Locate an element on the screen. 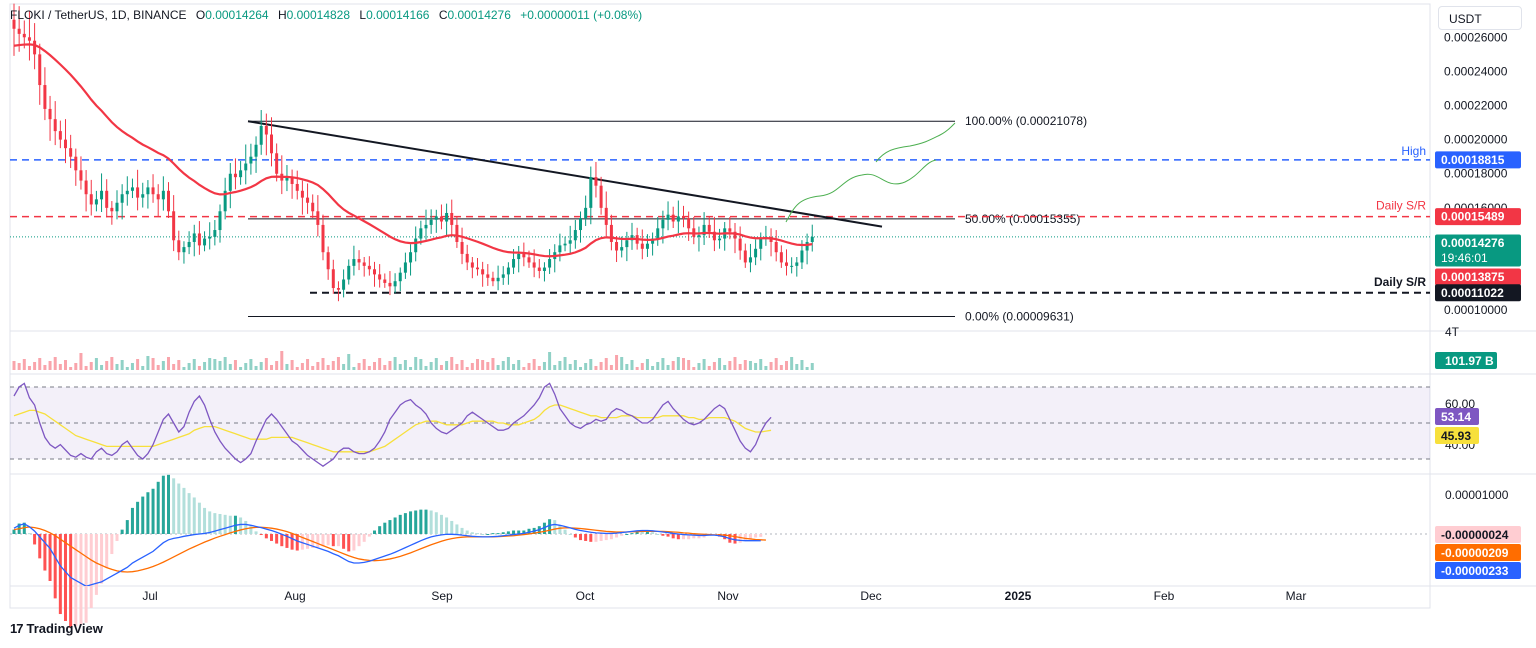 The width and height of the screenshot is (1536, 648). daily-sr-resistance-label: Daily S/R is located at coordinates (1401, 206).